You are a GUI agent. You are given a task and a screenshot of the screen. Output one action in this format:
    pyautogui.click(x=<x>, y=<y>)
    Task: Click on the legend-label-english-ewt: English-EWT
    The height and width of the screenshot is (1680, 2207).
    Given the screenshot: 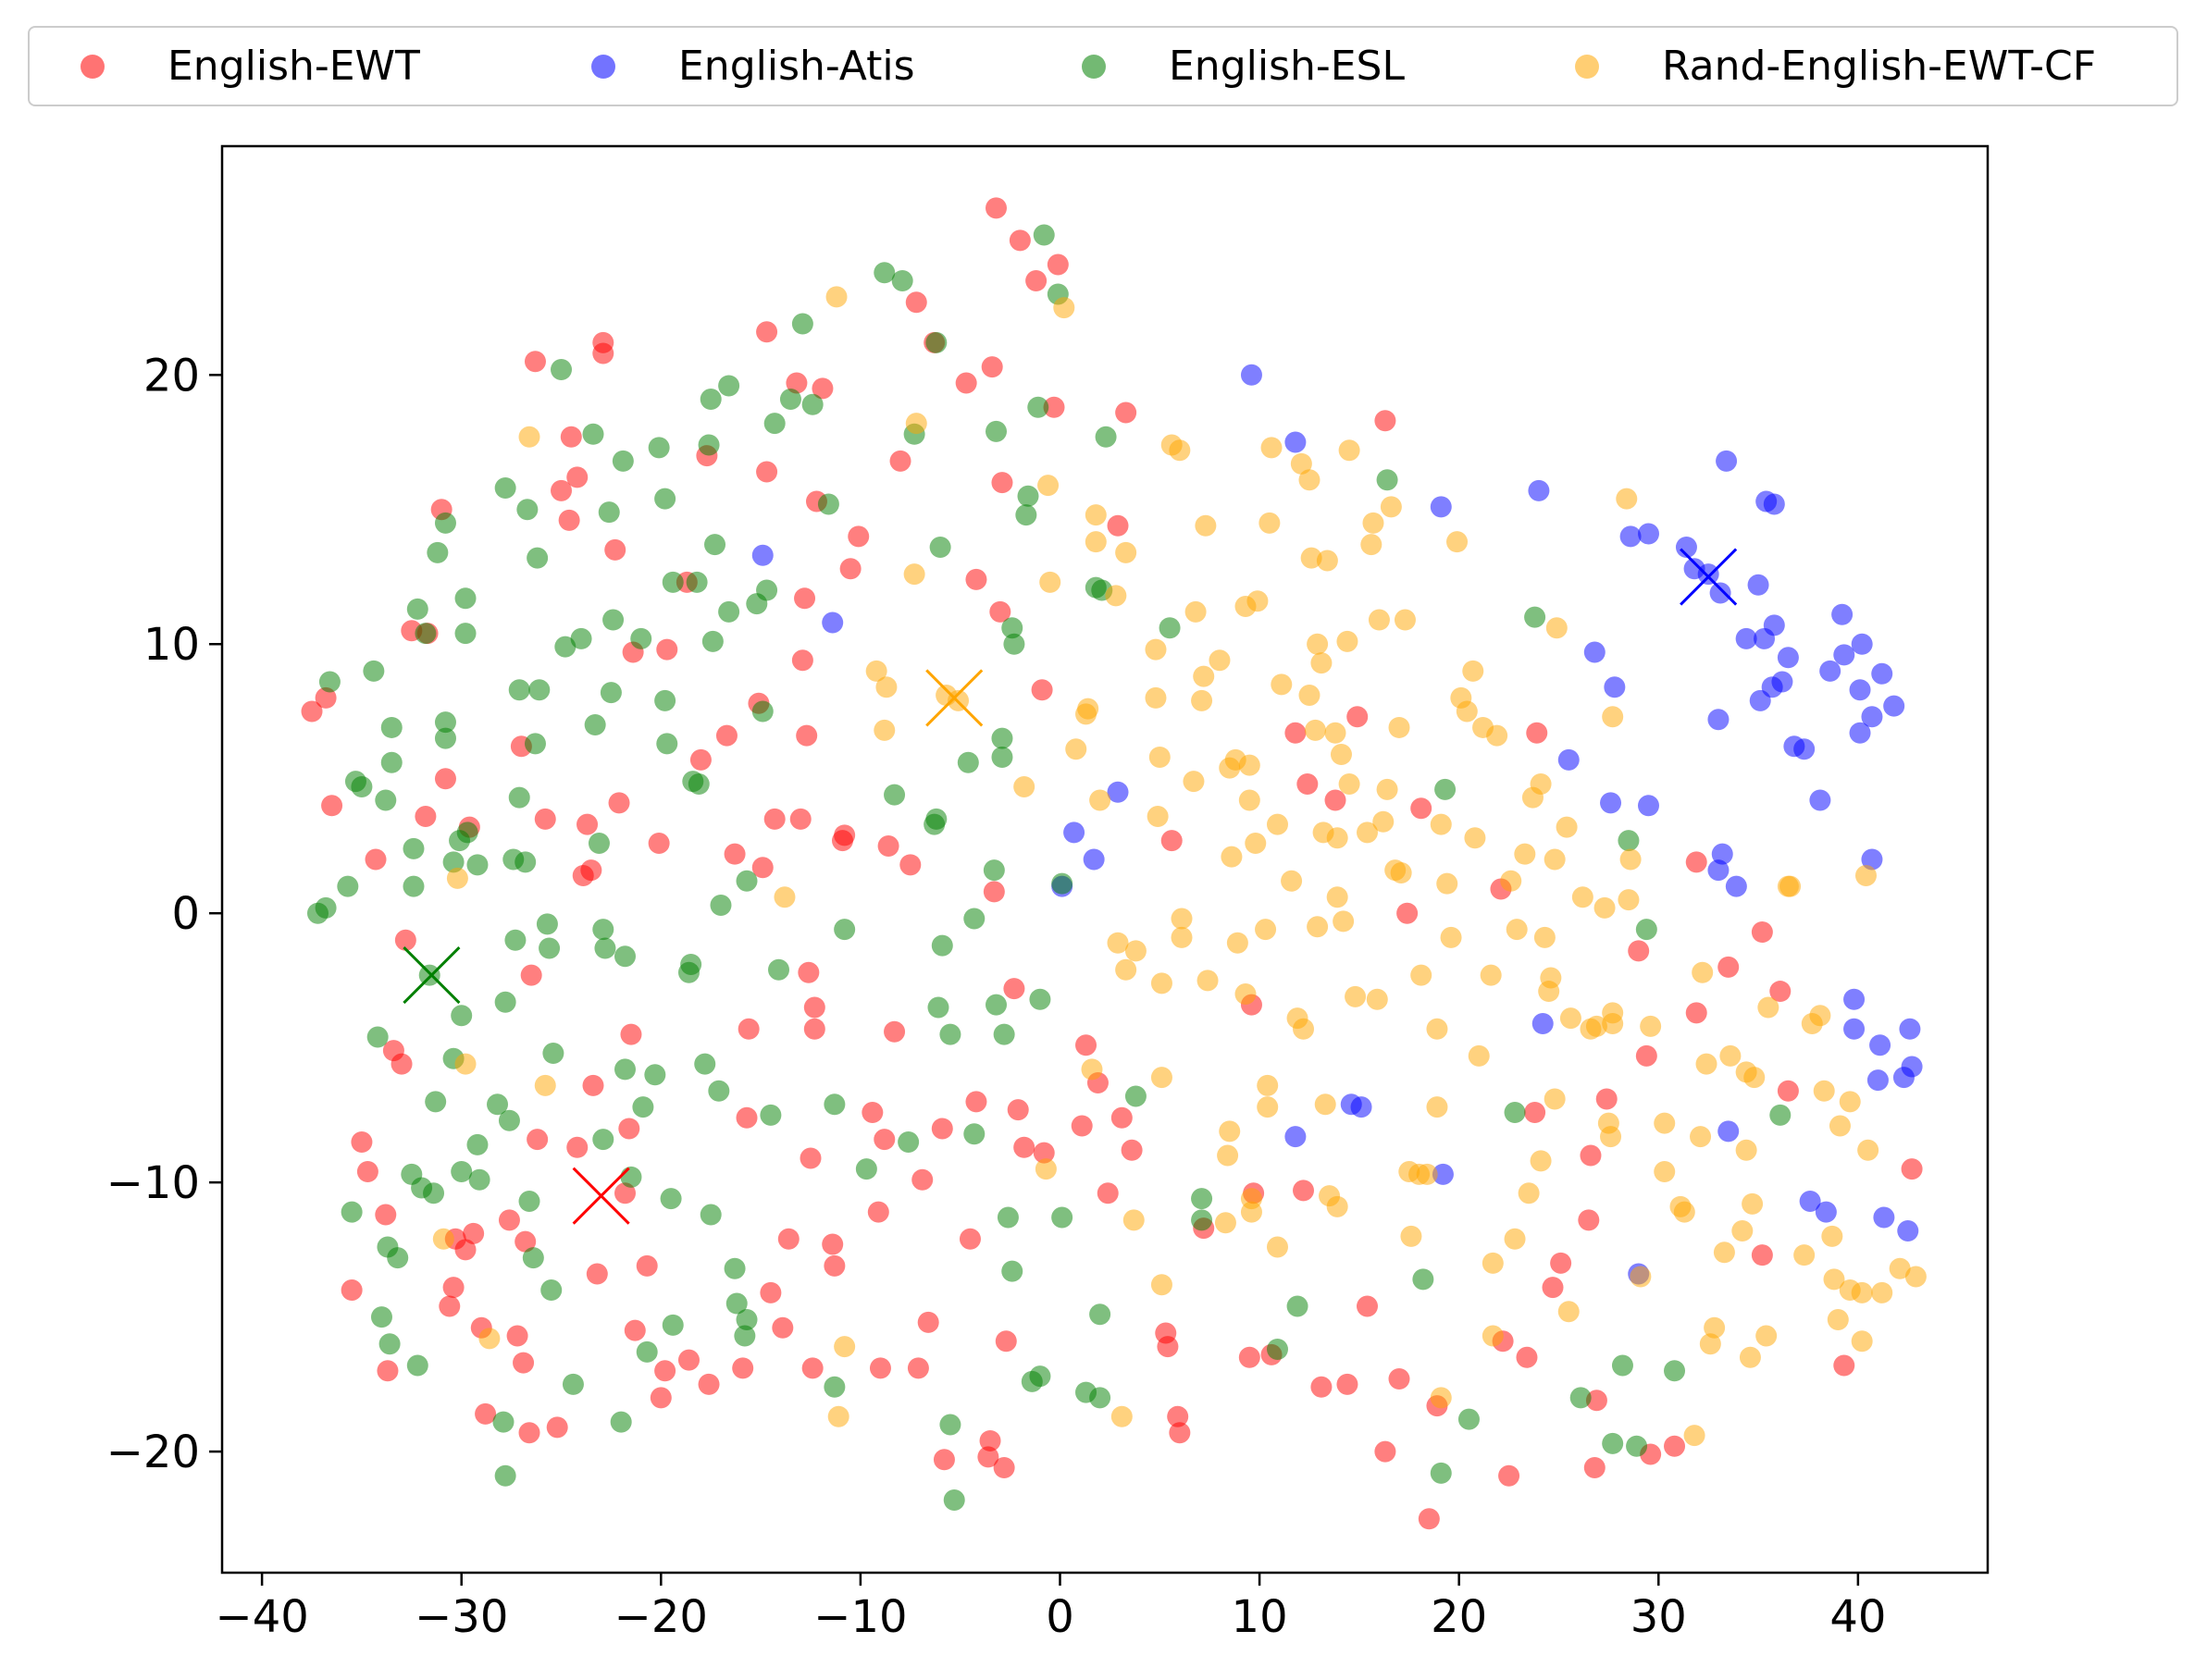 What is the action you would take?
    pyautogui.click(x=294, y=66)
    